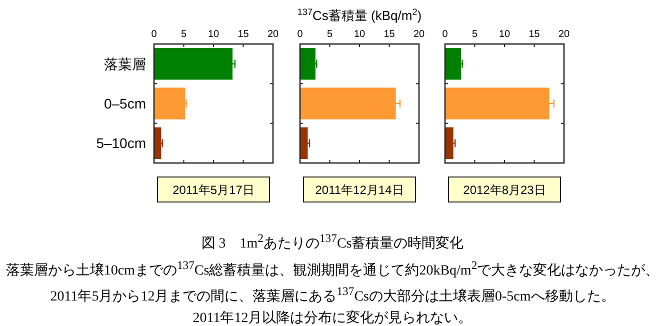 This screenshot has height=326, width=665. I want to click on text: 2011年12月以降は分布に変化が見られない。, so click(333, 317).